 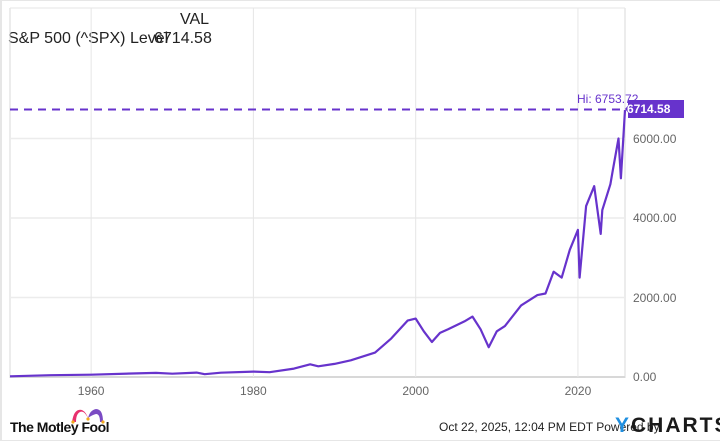 What do you see at coordinates (578, 391) in the screenshot?
I see `x-tick-label: 2020` at bounding box center [578, 391].